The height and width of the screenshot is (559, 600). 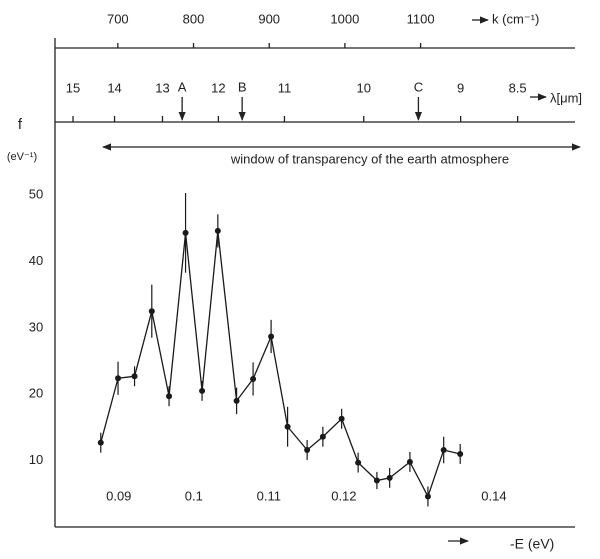 I want to click on x-tick-label: 0.14, so click(x=493, y=495).